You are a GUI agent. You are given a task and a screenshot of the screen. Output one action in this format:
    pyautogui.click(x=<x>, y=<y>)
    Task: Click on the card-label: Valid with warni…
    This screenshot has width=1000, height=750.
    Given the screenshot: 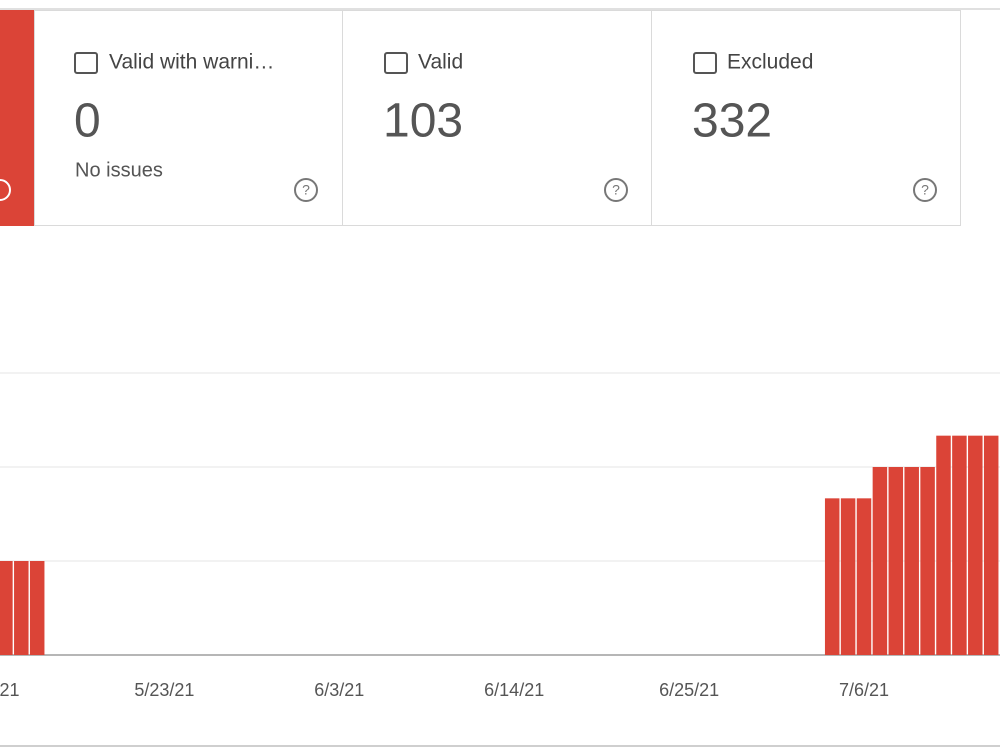 What is the action you would take?
    pyautogui.click(x=191, y=62)
    